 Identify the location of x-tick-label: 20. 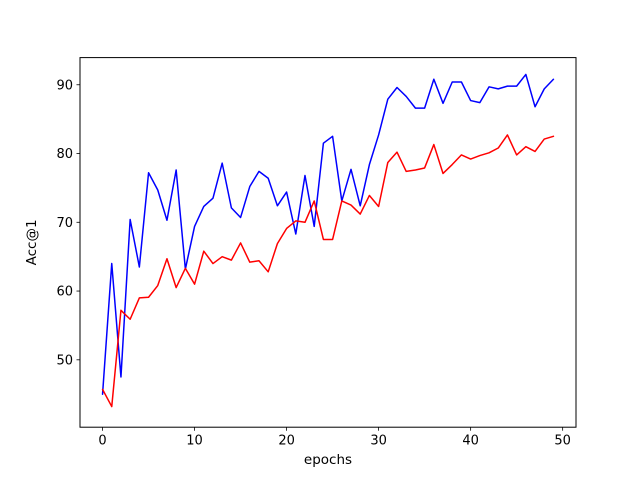
(286, 441).